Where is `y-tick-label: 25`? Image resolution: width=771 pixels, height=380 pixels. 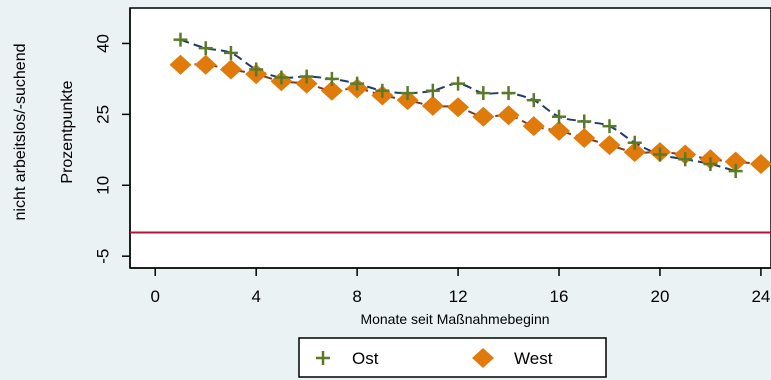 y-tick-label: 25 is located at coordinates (102, 114).